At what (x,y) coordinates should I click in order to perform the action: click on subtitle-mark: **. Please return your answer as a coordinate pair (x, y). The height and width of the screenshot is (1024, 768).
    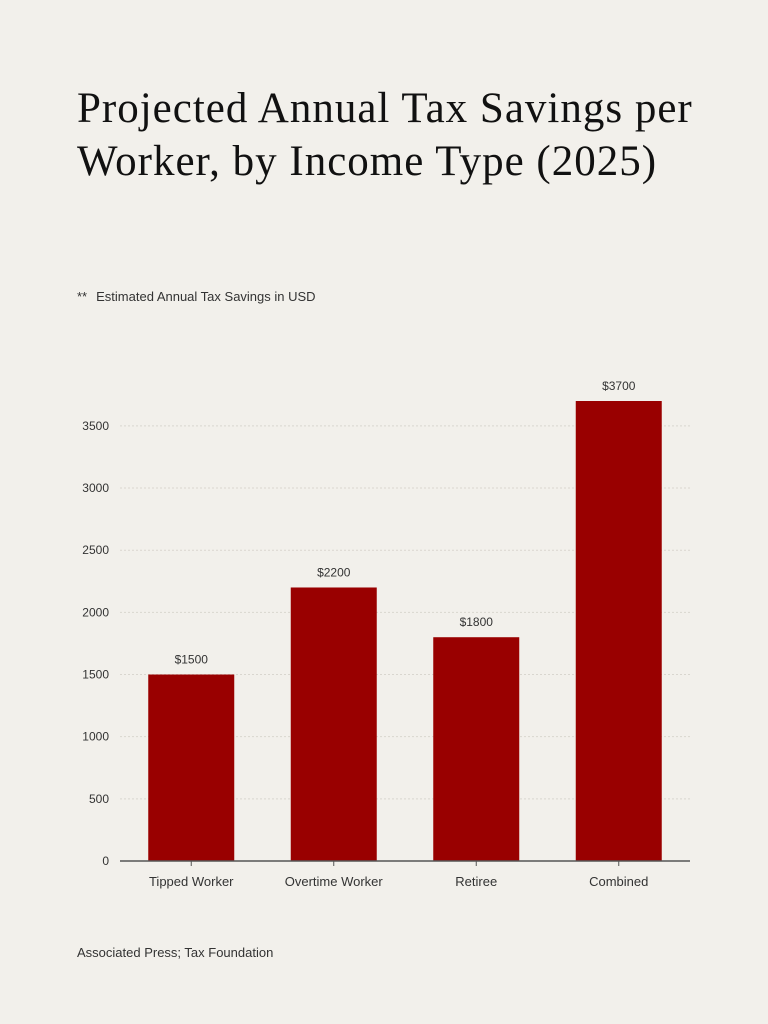
    Looking at the image, I should click on (82, 296).